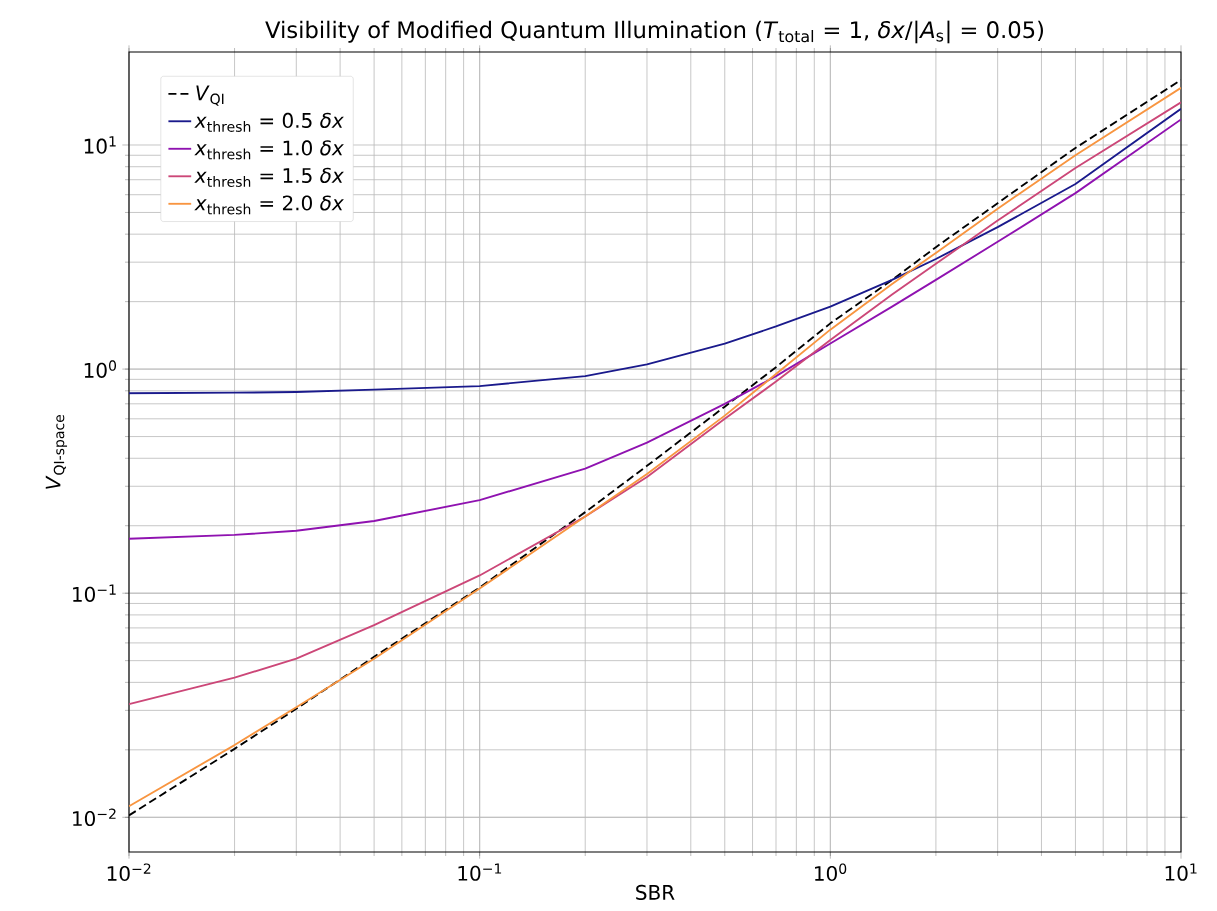 Image resolution: width=1217 pixels, height=911 pixels. I want to click on legend-label: x$_{thresh}$ = 2.0 δx, so click(269, 205).